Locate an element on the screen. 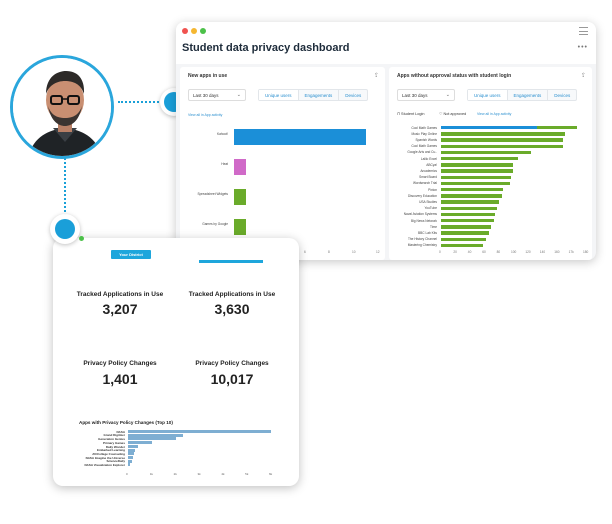 Image resolution: width=612 pixels, height=524 pixels. hamburger-menu-icon is located at coordinates (583, 31).